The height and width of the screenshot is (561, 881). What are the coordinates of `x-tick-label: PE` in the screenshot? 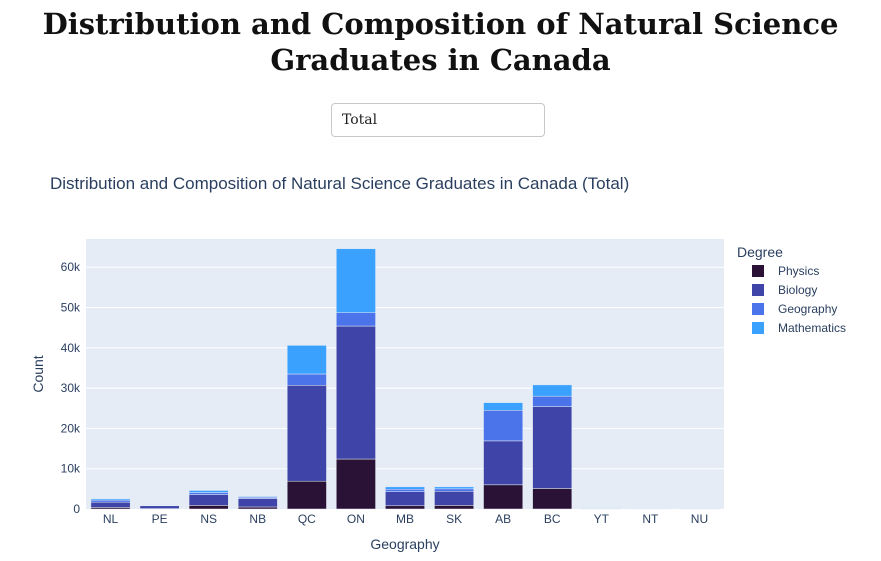 It's located at (160, 519).